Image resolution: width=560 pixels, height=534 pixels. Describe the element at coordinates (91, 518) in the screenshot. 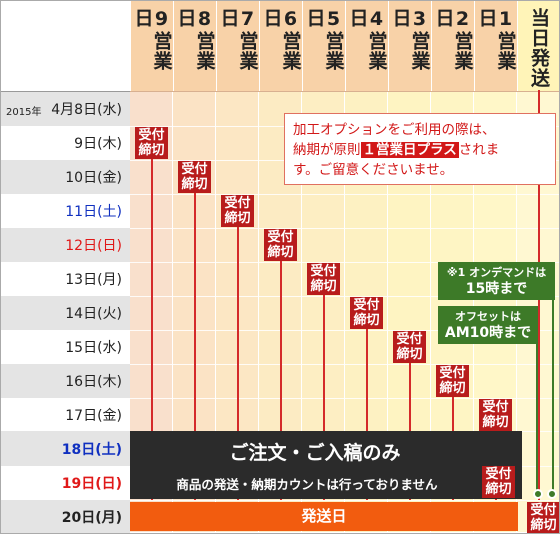

I see `row-date: 20日(月)` at that location.